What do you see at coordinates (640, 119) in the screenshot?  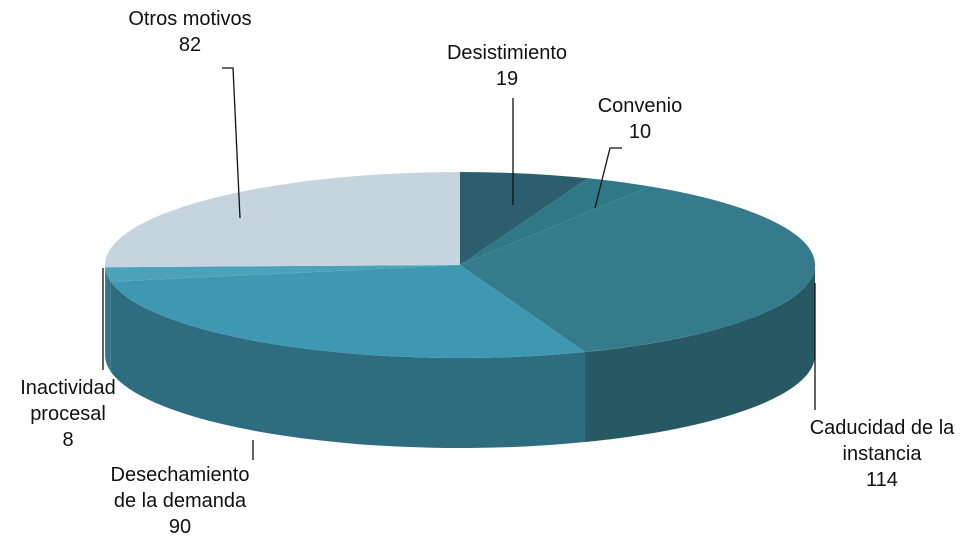 I see `data-label: Convenio 10` at bounding box center [640, 119].